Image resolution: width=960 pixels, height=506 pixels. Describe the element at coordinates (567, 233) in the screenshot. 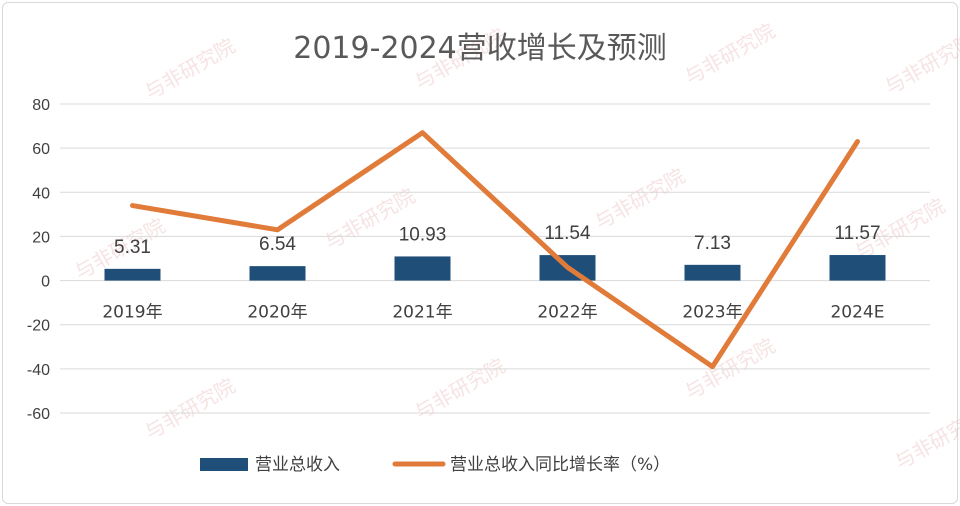

I see `bar-data-label: 11.54` at that location.